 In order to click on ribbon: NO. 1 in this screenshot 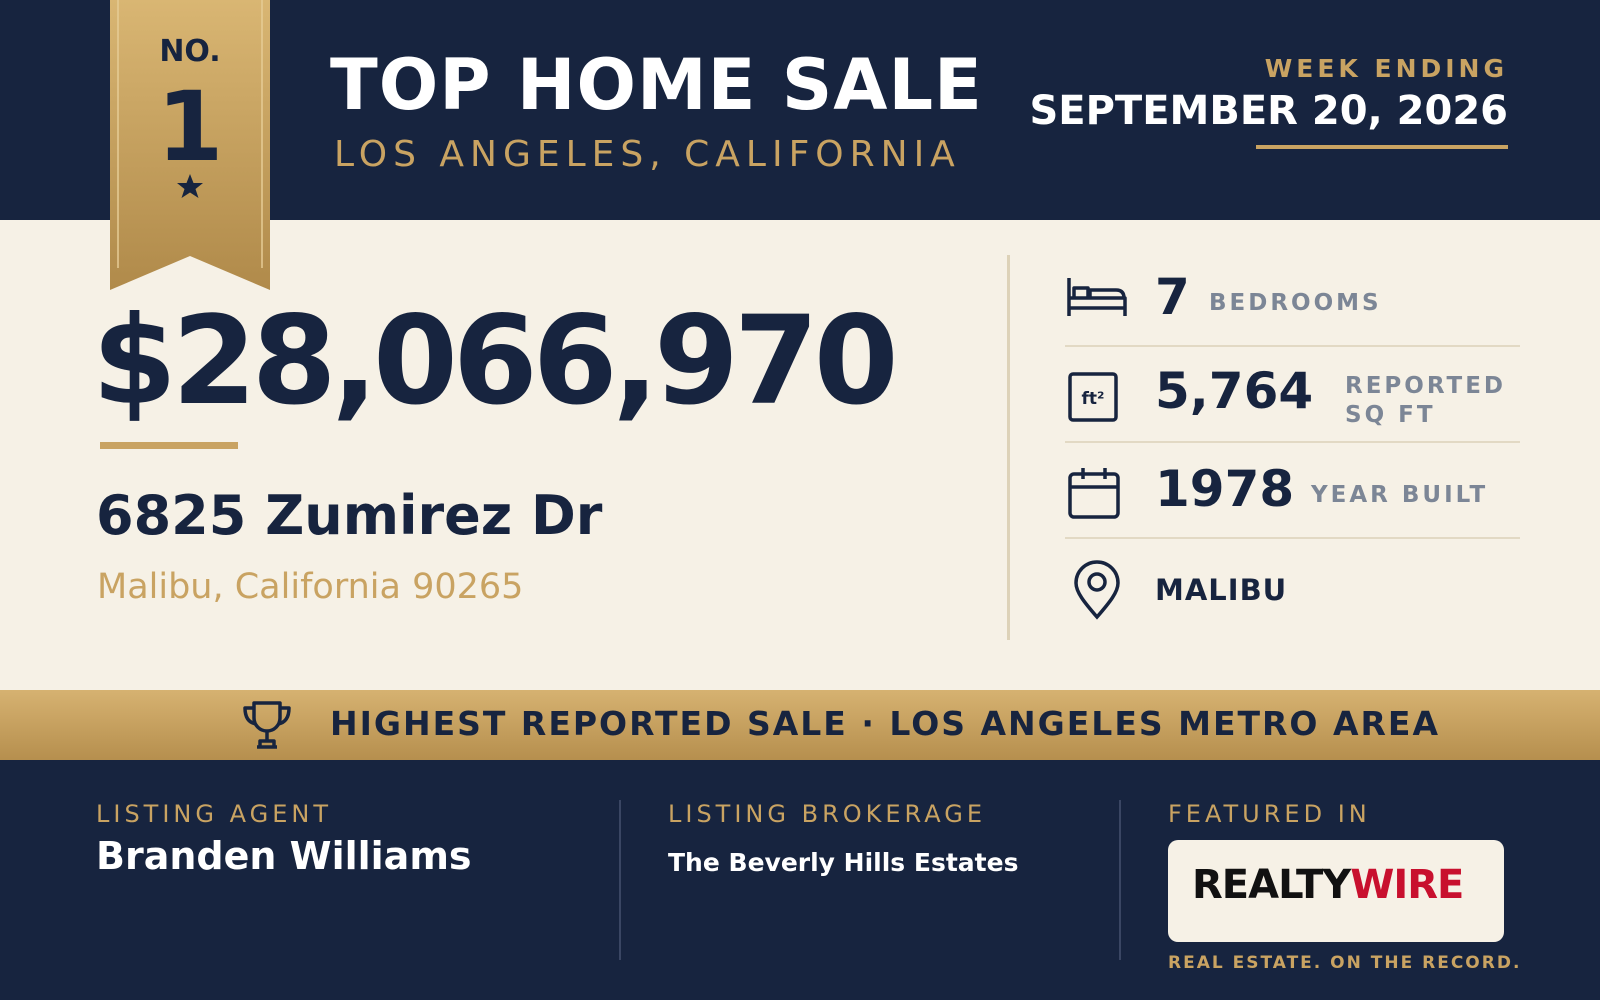, I will do `click(190, 145)`.